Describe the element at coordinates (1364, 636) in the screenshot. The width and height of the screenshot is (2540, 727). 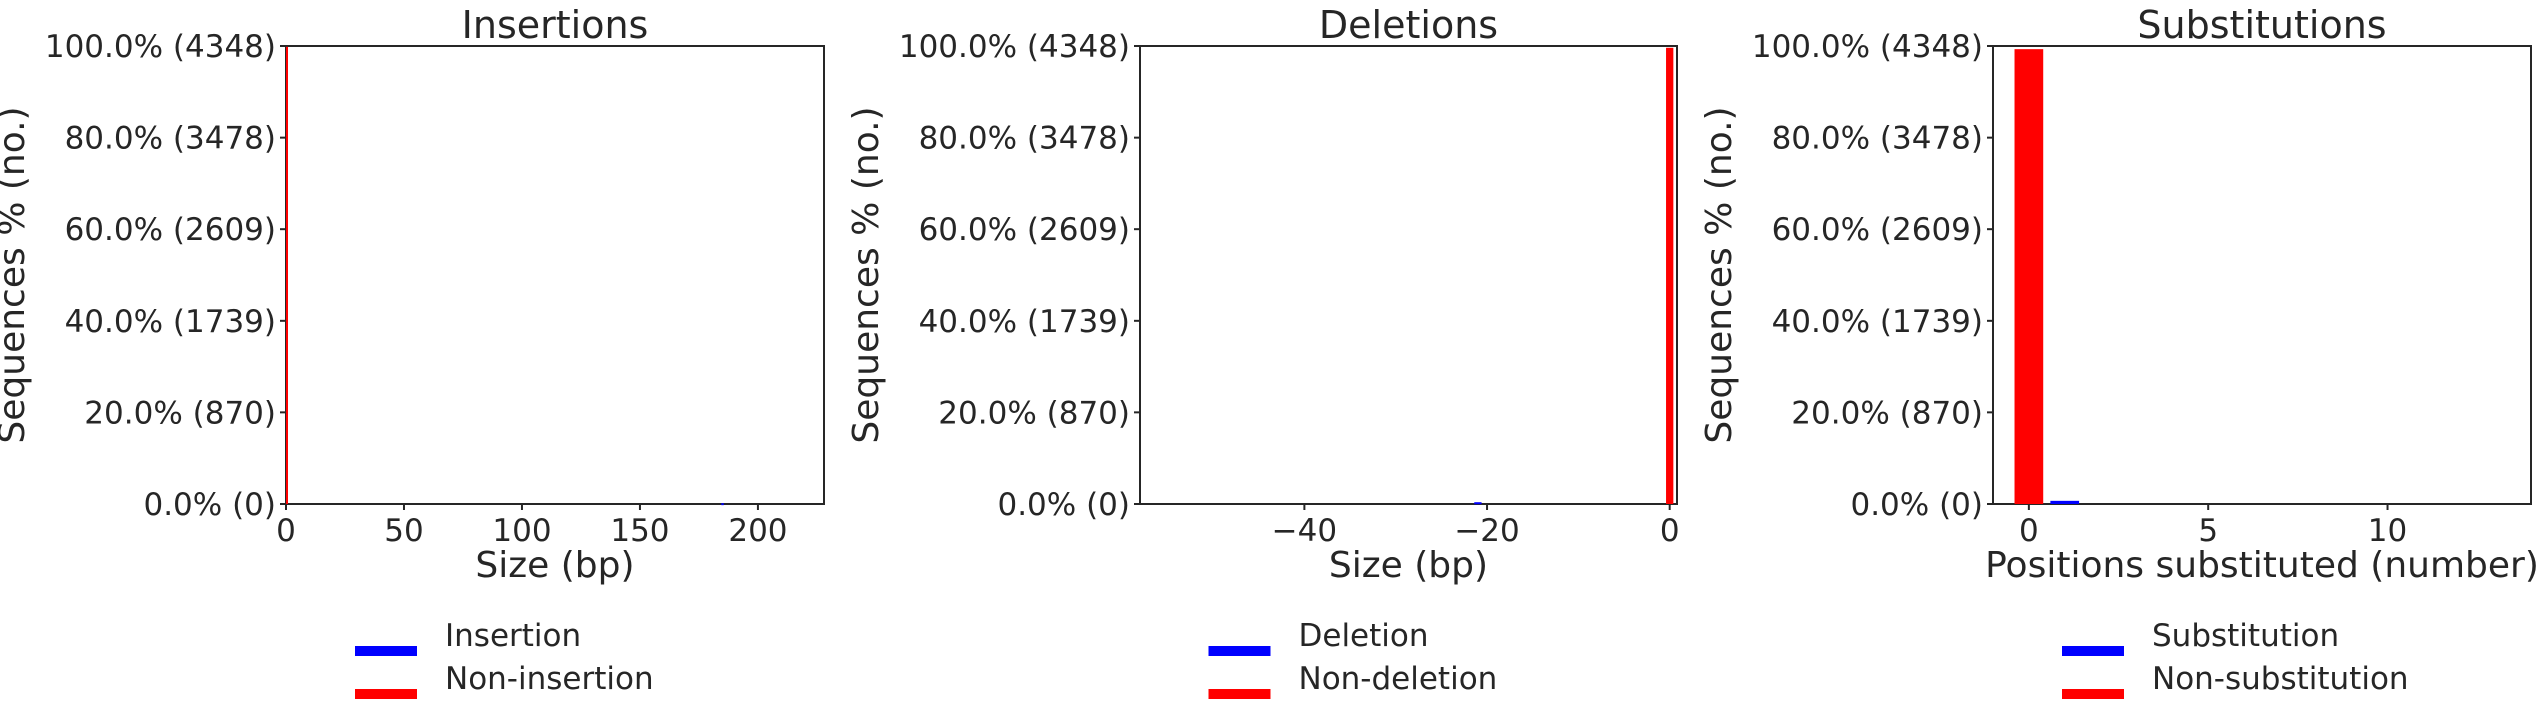
I see `legend-label: Deletion` at that location.